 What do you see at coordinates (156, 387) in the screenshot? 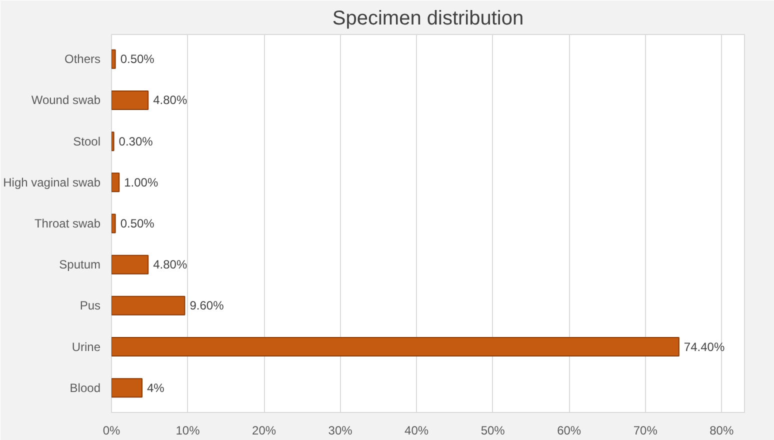
I see `data-label: 4%` at bounding box center [156, 387].